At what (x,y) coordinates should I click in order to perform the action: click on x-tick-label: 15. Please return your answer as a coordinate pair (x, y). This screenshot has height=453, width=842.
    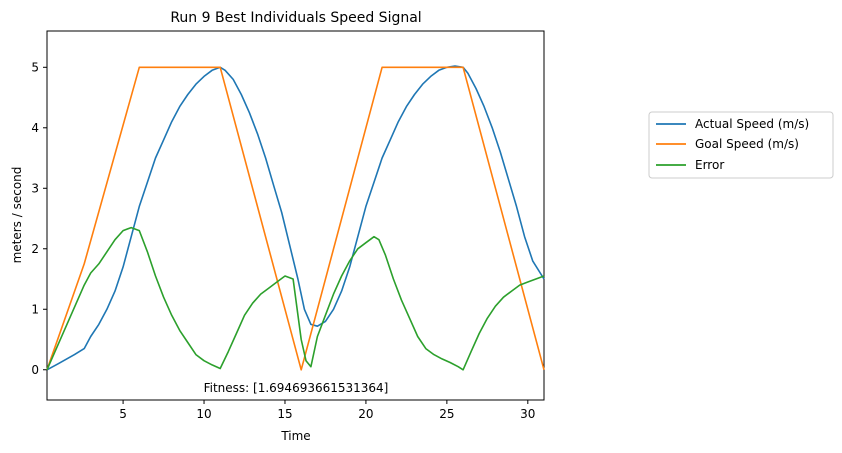
    Looking at the image, I should click on (284, 414).